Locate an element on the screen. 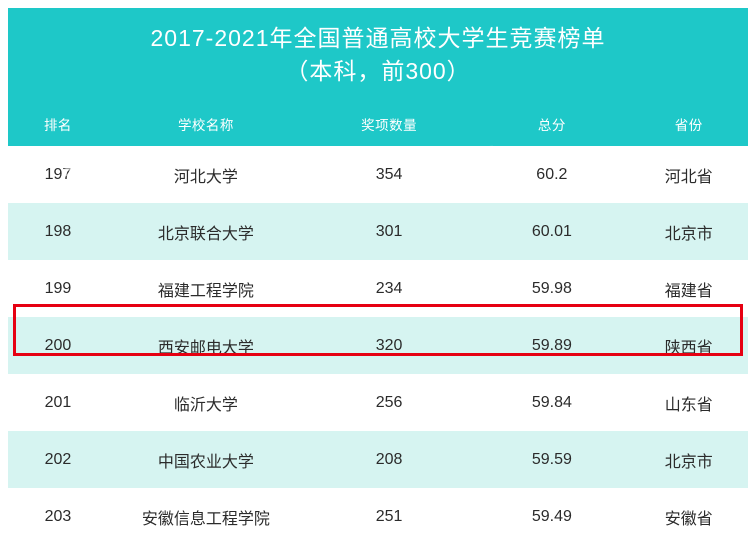 The height and width of the screenshot is (550, 756). cell-awards: 256 is located at coordinates (389, 402).